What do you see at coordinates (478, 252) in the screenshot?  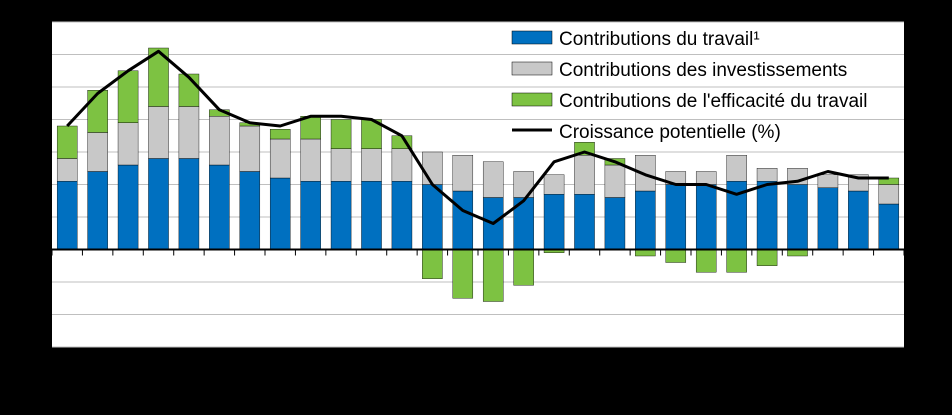 I see `x-axis-ticks` at bounding box center [478, 252].